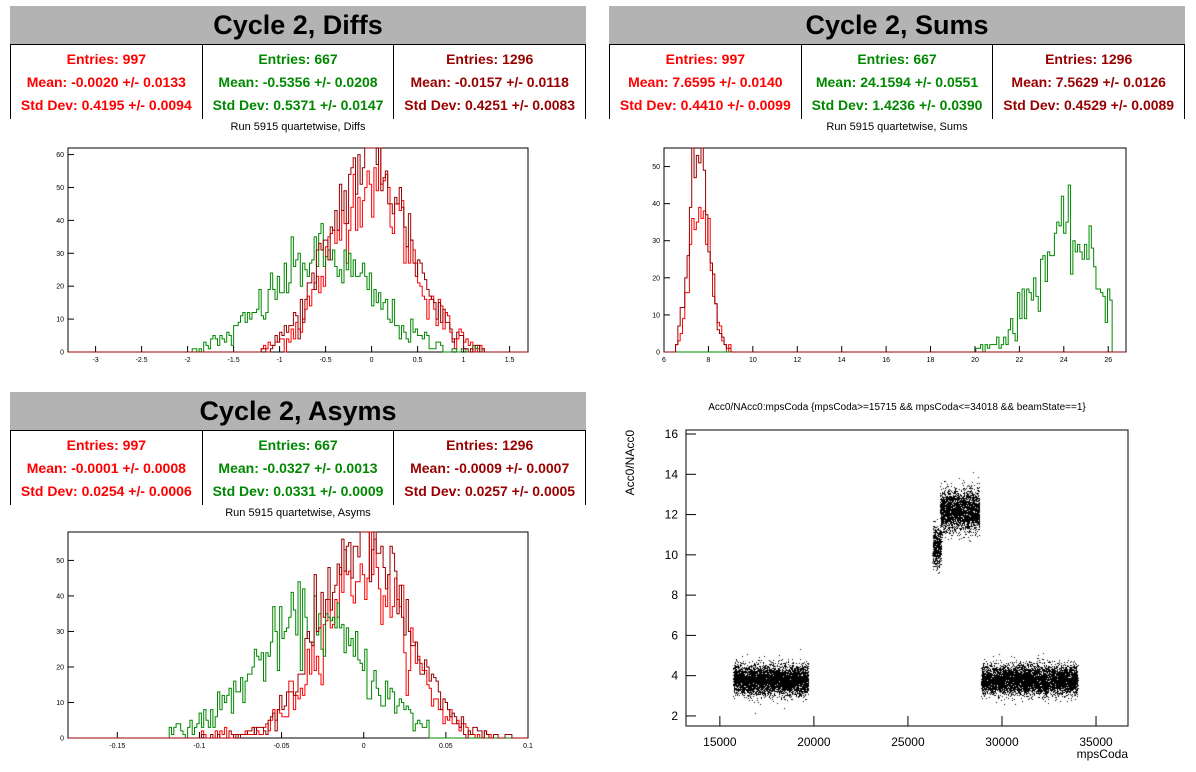  I want to click on x-tick-label: 0.05, so click(446, 746).